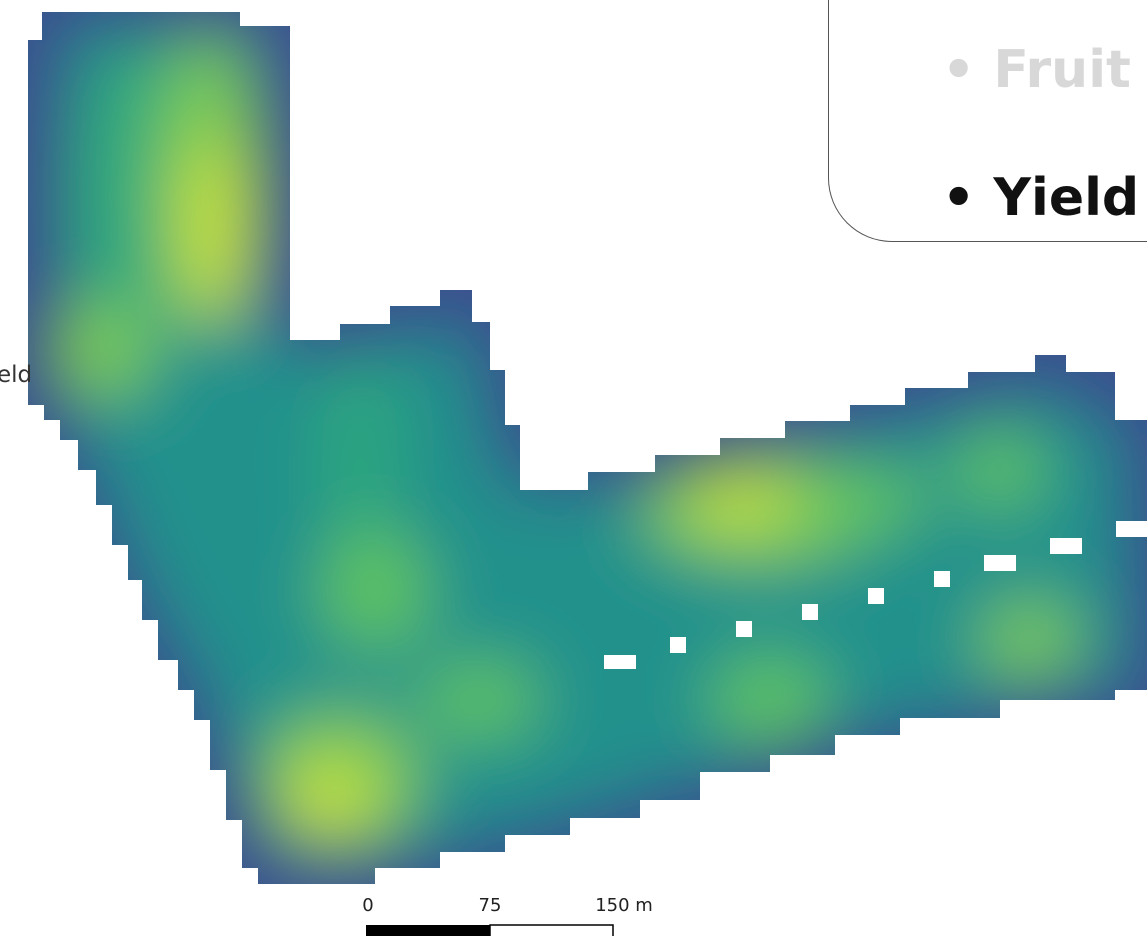 The image size is (1147, 936). Describe the element at coordinates (428, 930) in the screenshot. I see `scale-bar-black-segment` at that location.